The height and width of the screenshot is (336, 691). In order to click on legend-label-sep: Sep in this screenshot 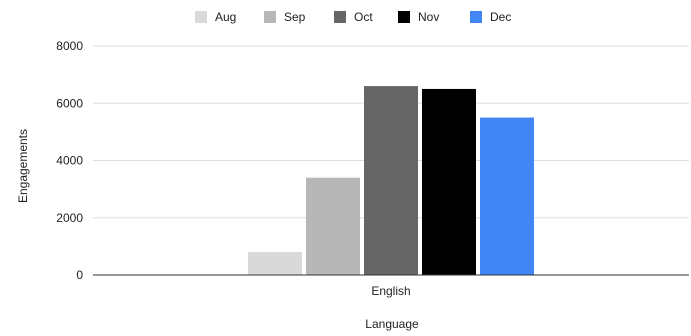, I will do `click(295, 17)`.